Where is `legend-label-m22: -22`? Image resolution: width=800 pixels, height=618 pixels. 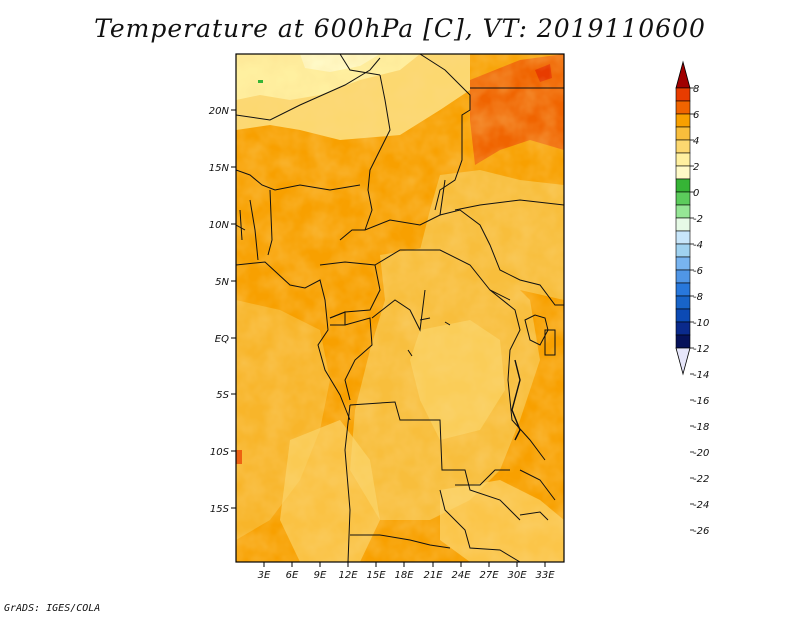
legend-label-m22: -22 is located at coordinates (701, 479).